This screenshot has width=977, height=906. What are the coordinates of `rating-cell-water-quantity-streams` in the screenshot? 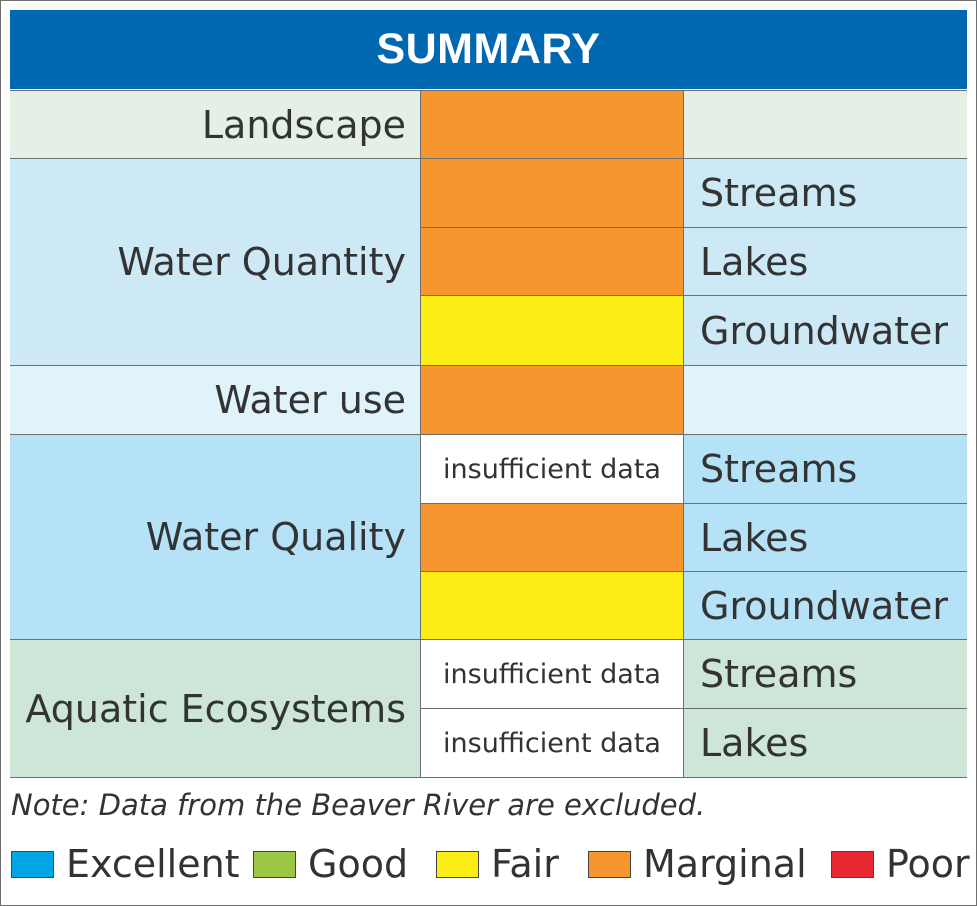 It's located at (552, 193).